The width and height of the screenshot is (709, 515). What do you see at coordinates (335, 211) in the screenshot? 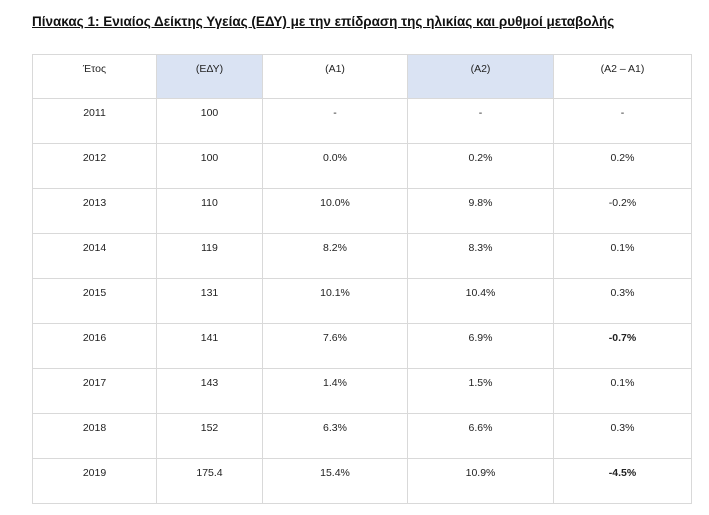
I see `table-cell: 10.0%` at bounding box center [335, 211].